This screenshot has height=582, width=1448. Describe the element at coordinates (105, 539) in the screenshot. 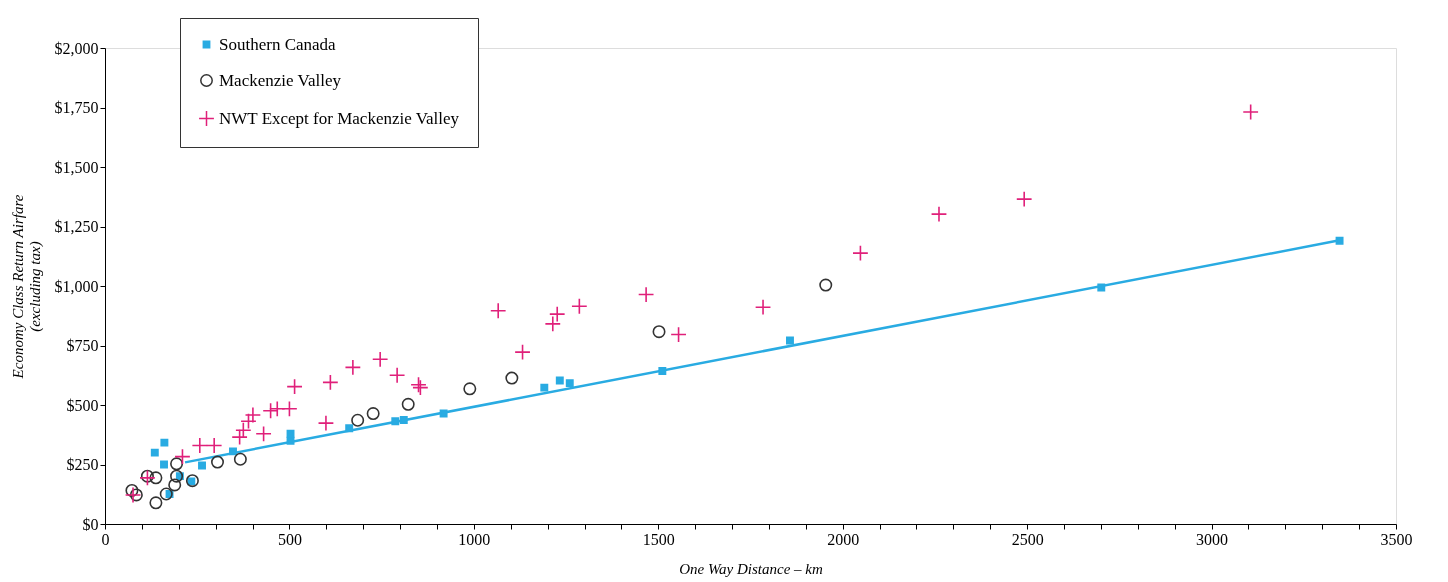

I see `x-tick-label: 0` at that location.